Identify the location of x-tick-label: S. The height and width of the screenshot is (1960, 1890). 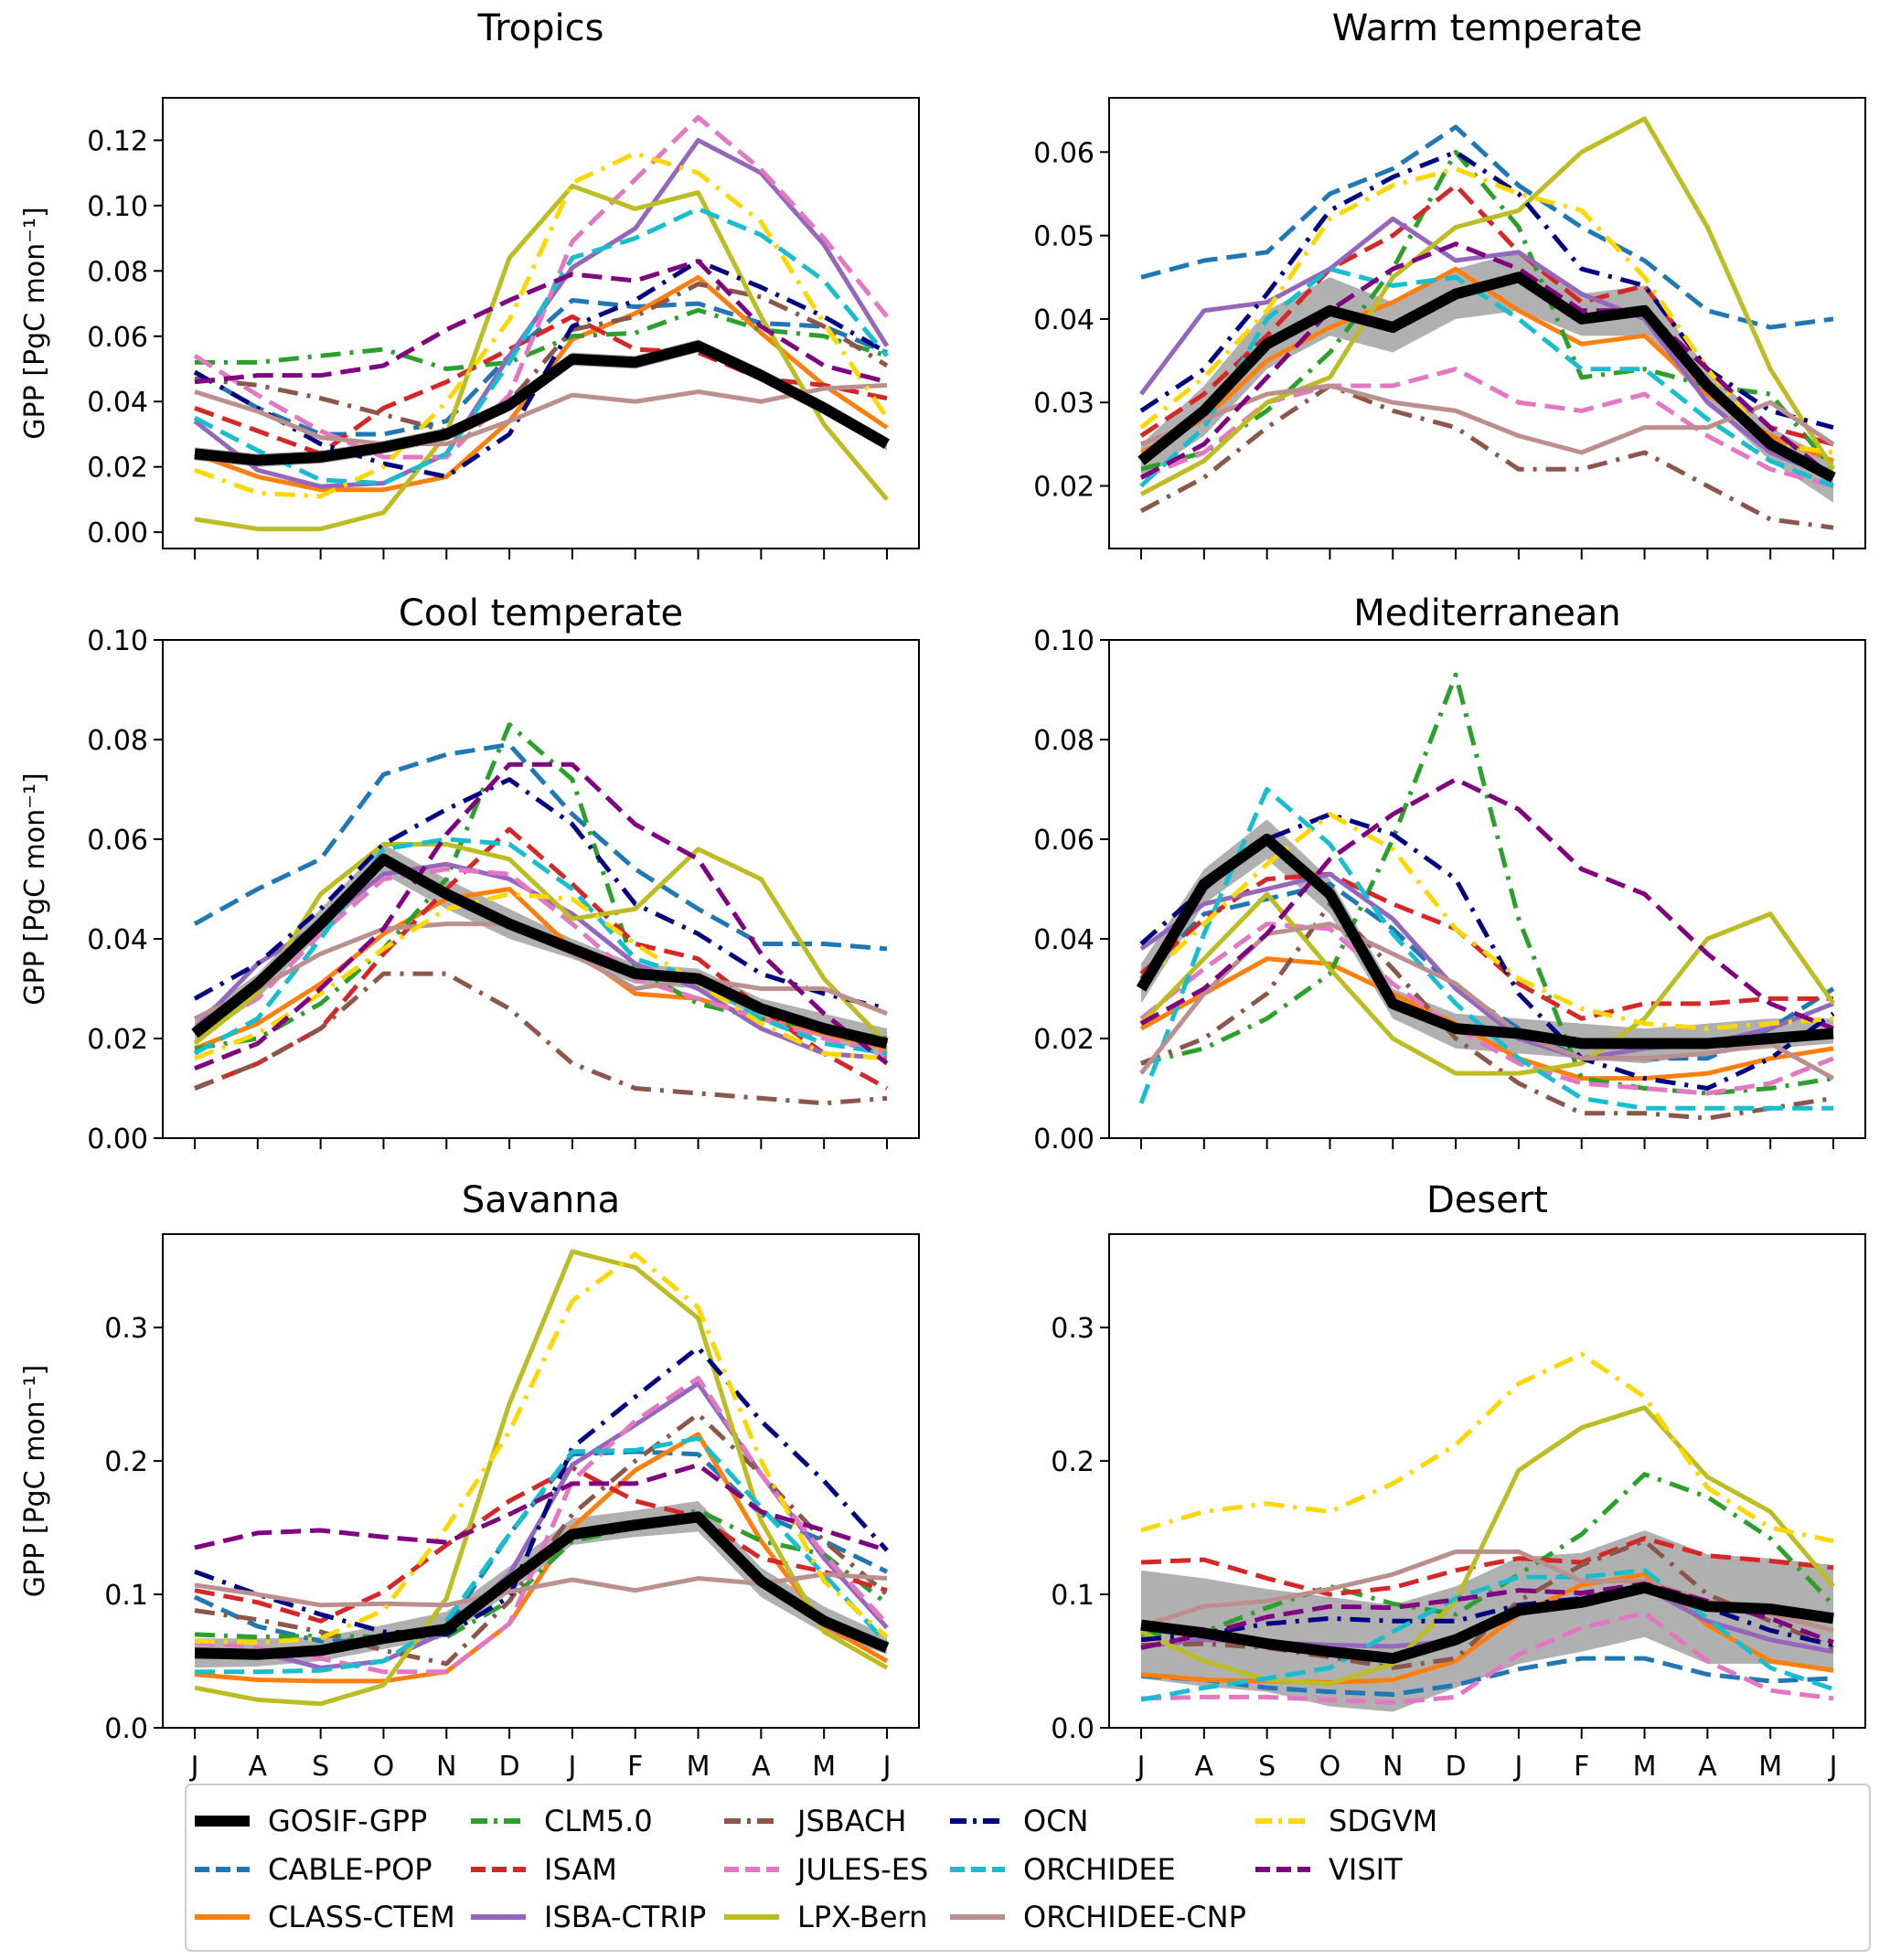
(320, 1767).